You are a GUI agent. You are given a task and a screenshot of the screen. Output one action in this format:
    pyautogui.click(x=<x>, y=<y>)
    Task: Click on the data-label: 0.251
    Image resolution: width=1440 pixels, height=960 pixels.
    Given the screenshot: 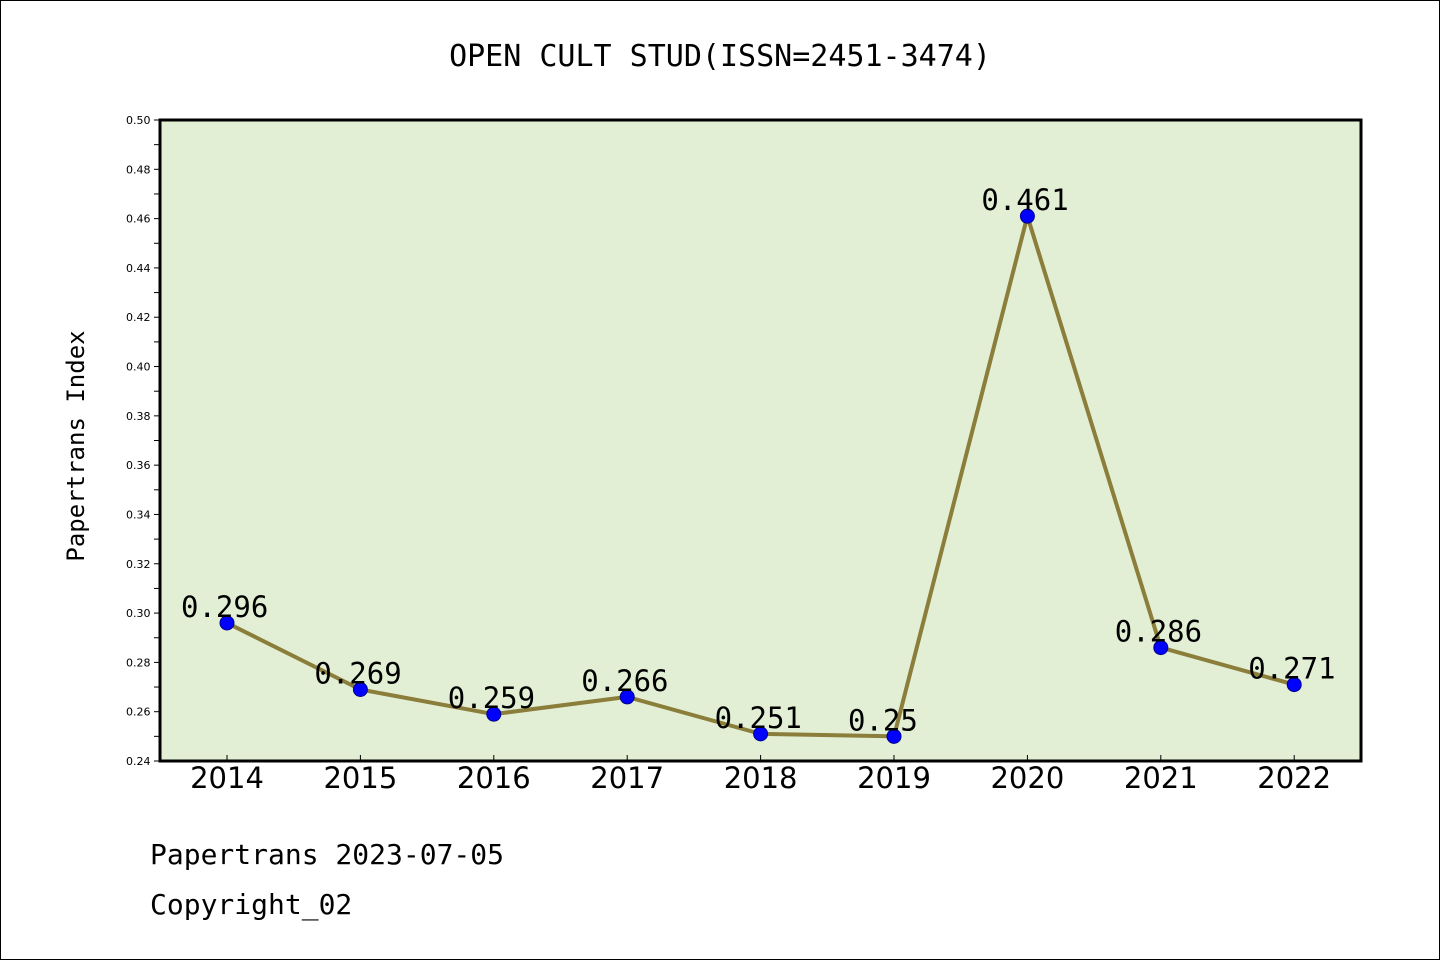 What is the action you would take?
    pyautogui.click(x=758, y=718)
    